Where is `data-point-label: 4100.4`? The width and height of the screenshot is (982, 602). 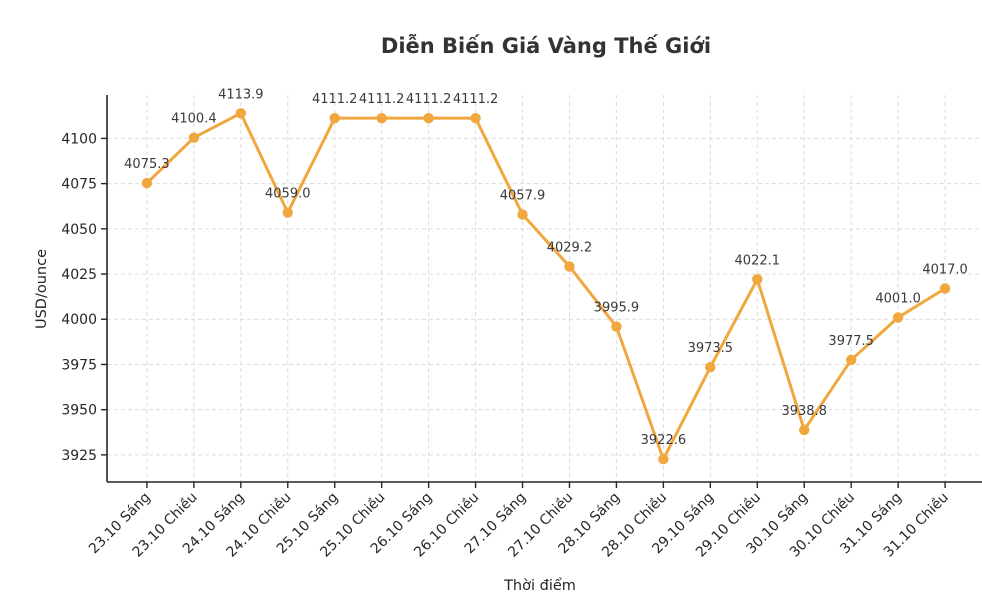 data-point-label: 4100.4 is located at coordinates (194, 119).